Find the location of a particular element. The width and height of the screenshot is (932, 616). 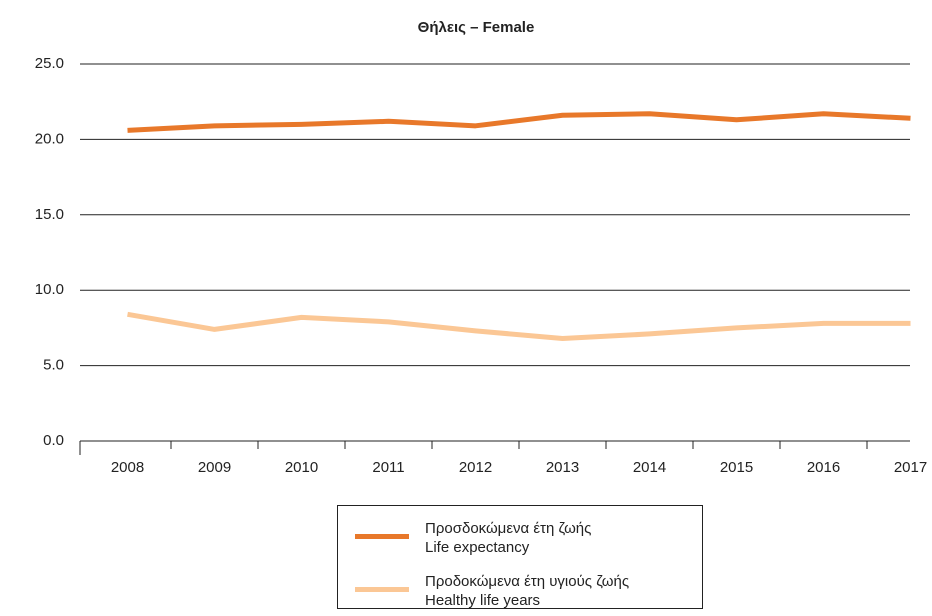

x-tick-label: 2009 is located at coordinates (214, 467).